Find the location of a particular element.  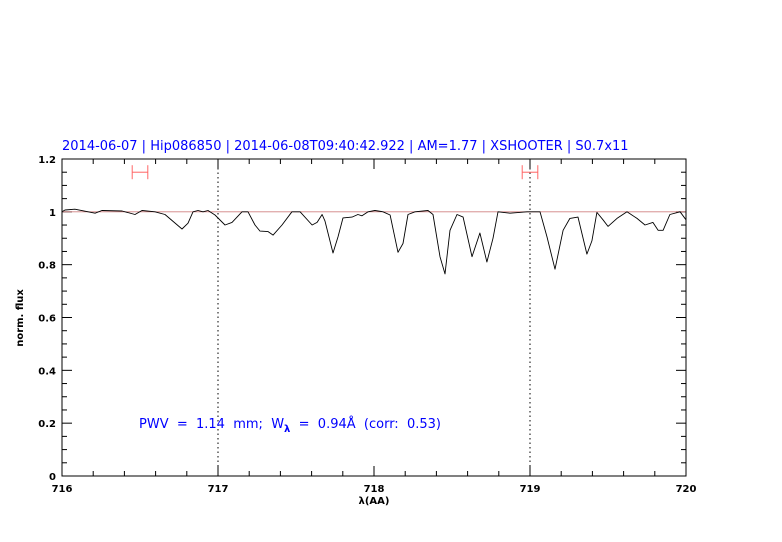

x-axis-label: λ(AA) is located at coordinates (374, 501).